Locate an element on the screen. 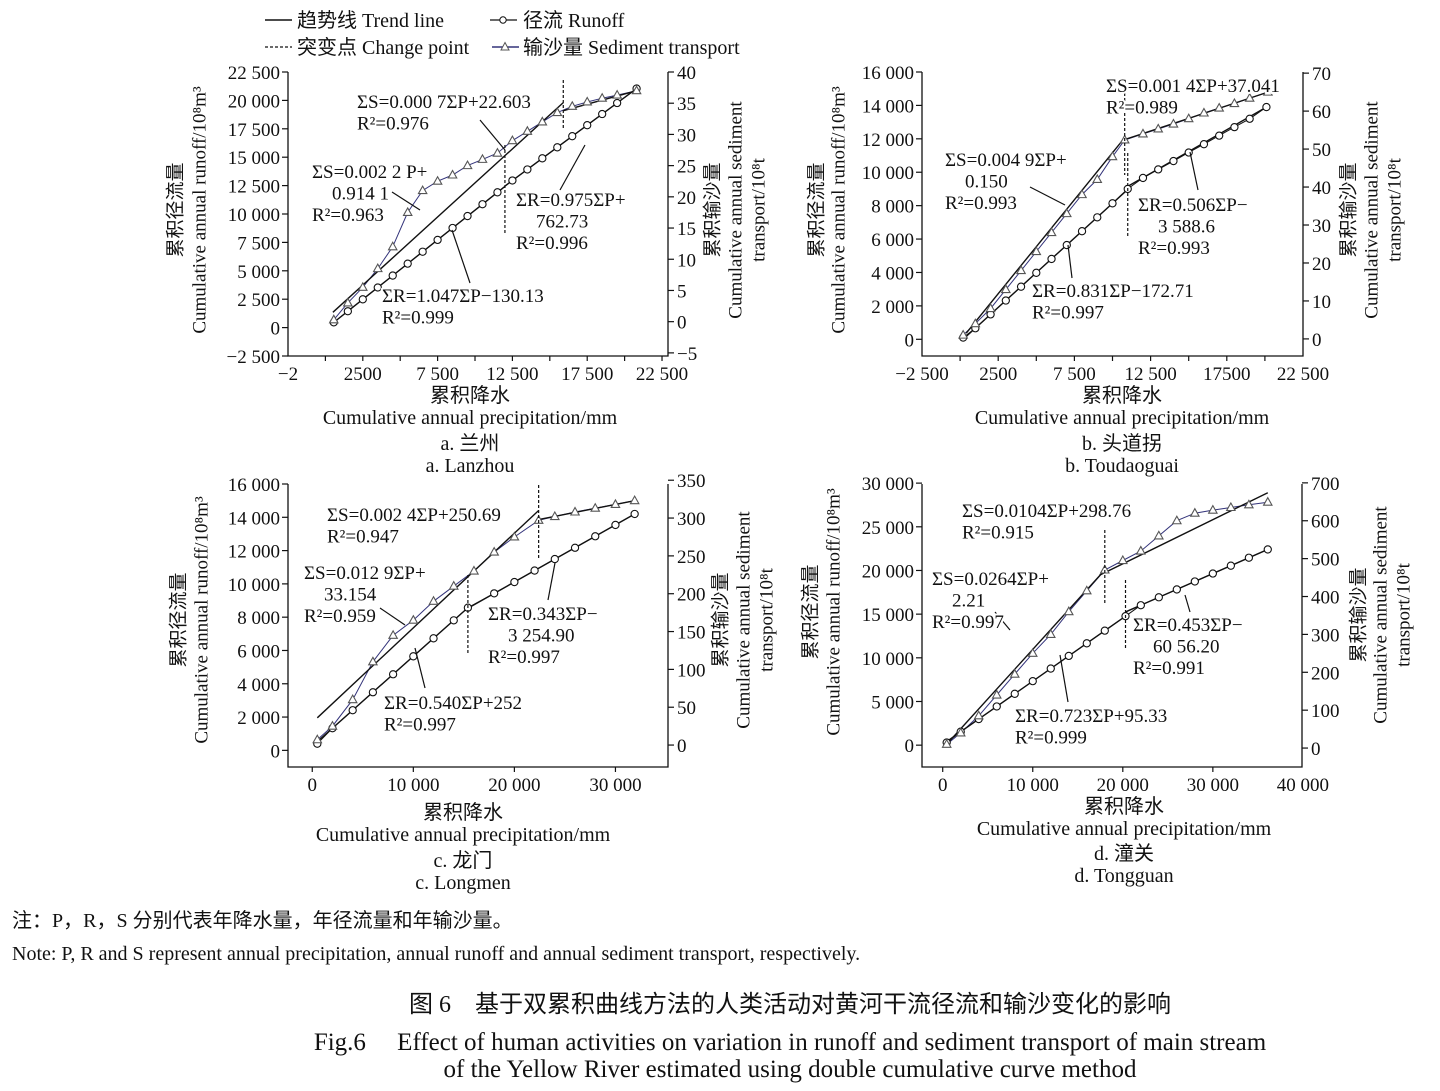 The height and width of the screenshot is (1091, 1440). regression-annotation: ΣS=0.002 4ΣP+250.69 is located at coordinates (414, 515).